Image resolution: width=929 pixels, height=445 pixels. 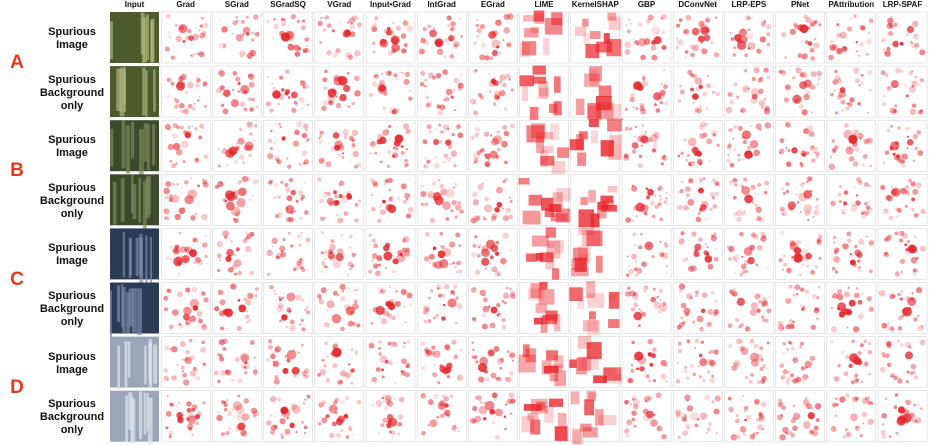 What do you see at coordinates (592, 80) in the screenshot?
I see `saliency-patch` at bounding box center [592, 80].